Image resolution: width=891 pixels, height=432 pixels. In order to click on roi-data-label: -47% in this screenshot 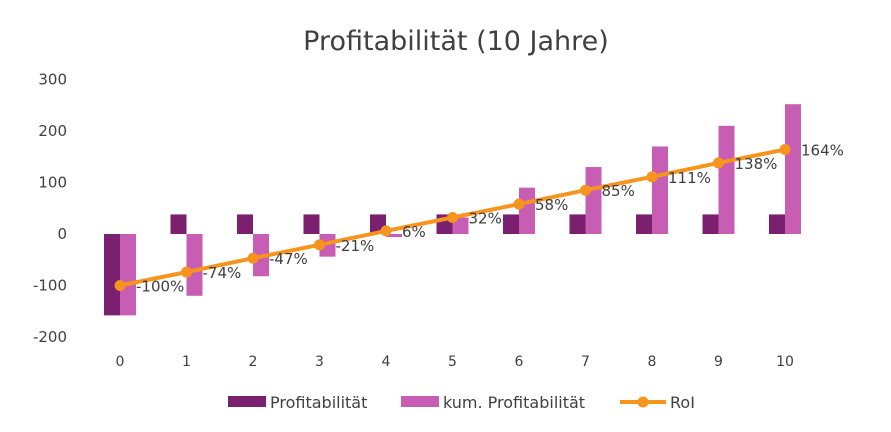, I will do `click(288, 259)`.